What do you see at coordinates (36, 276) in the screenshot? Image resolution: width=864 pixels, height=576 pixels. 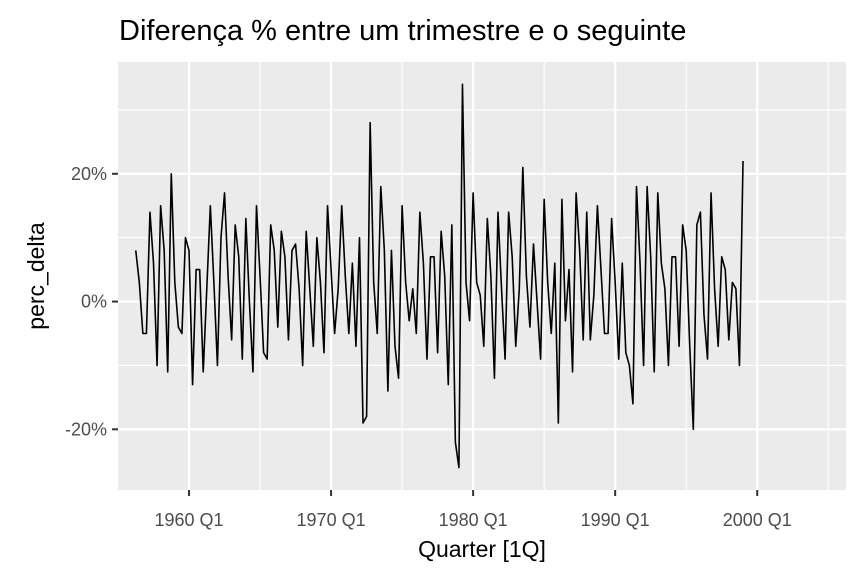 I see `y-axis-title: perc_delta` at bounding box center [36, 276].